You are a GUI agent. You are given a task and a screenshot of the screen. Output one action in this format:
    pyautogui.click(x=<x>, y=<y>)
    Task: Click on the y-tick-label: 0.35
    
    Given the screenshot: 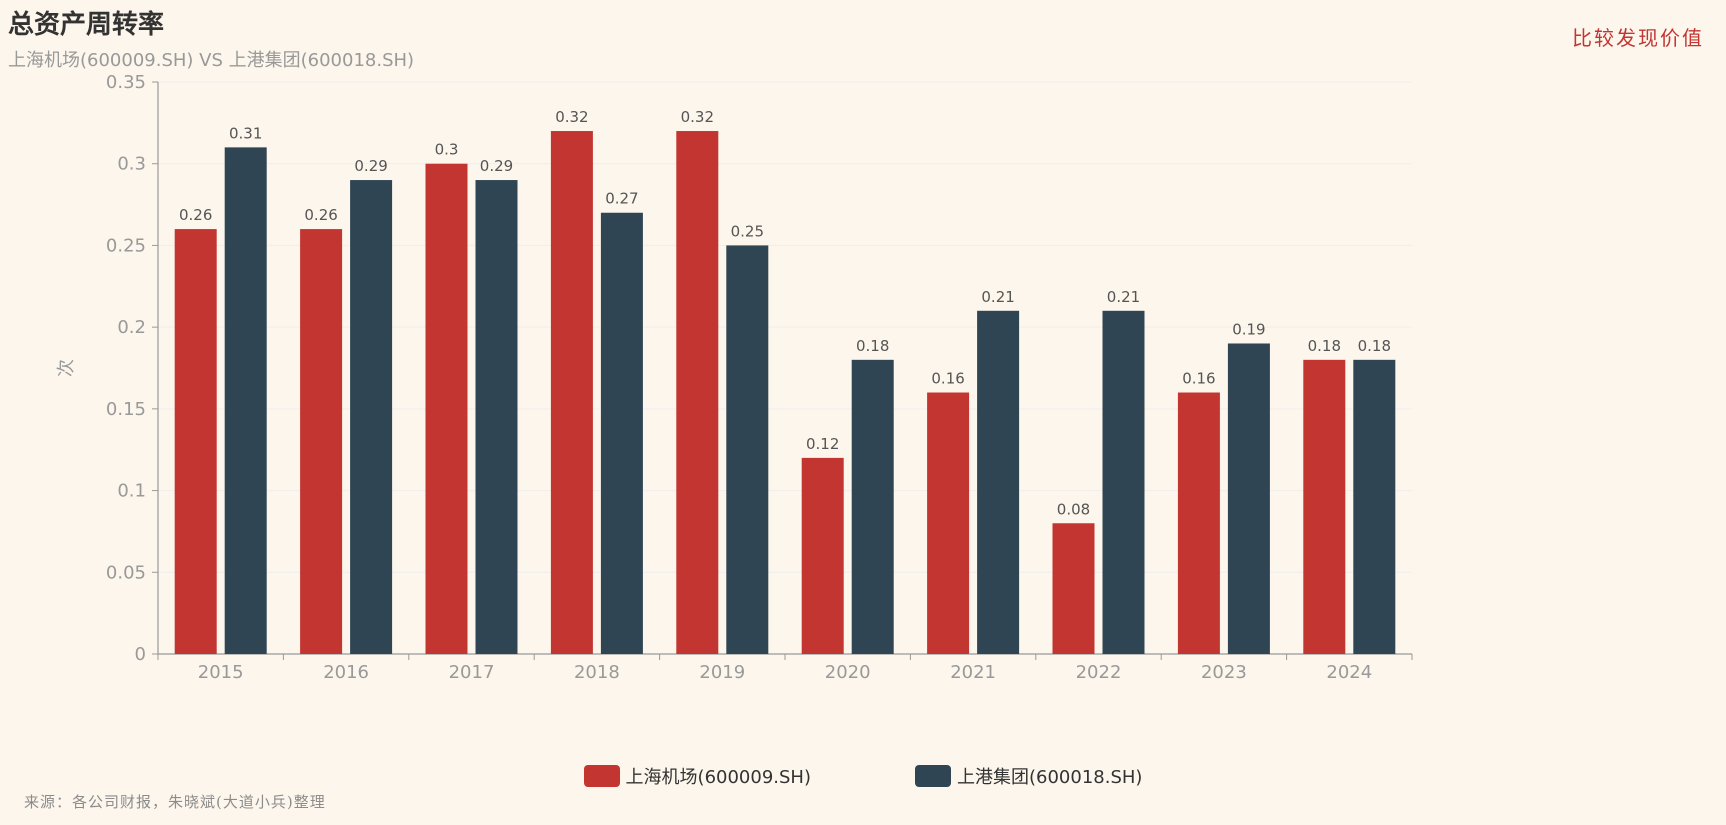 What is the action you would take?
    pyautogui.click(x=126, y=82)
    